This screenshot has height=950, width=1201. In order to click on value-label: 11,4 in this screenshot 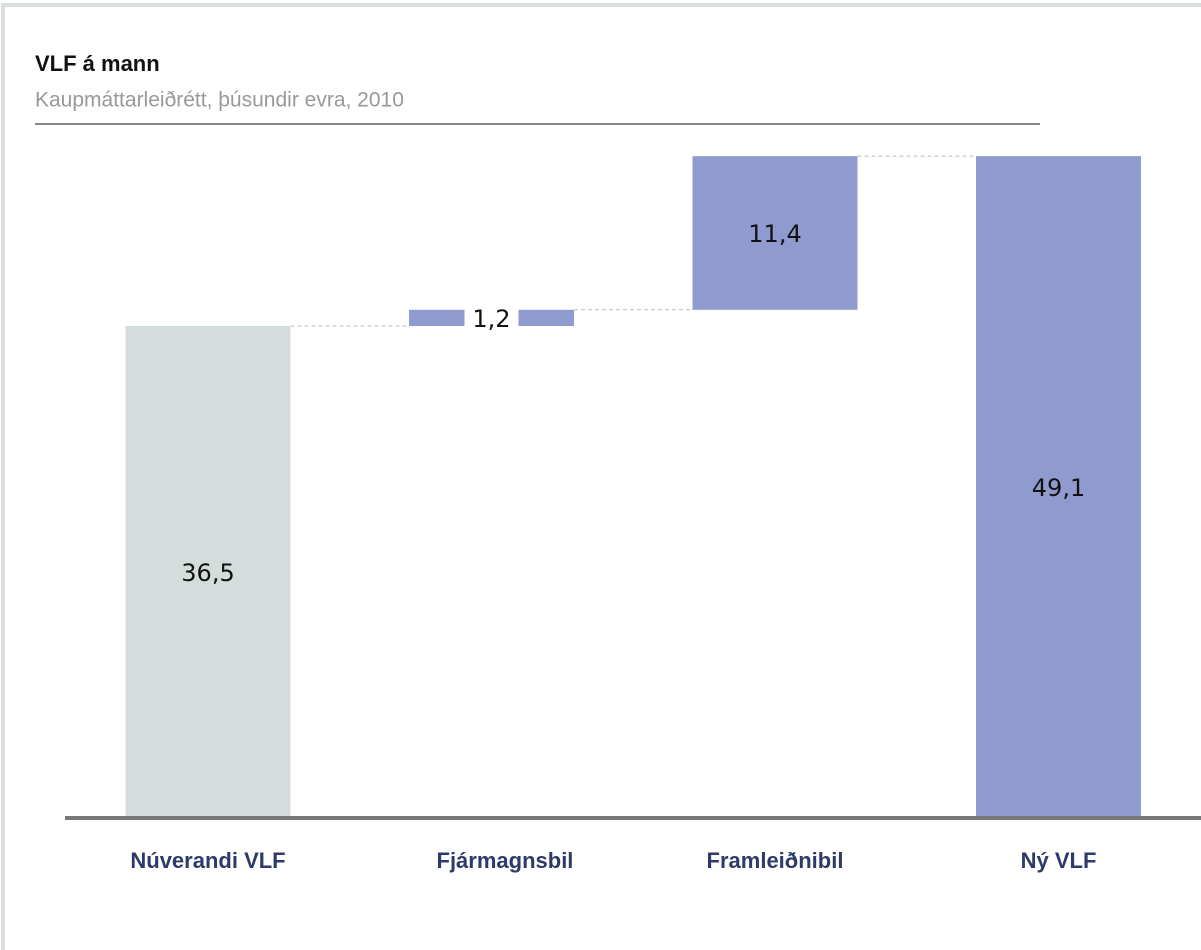, I will do `click(774, 234)`.